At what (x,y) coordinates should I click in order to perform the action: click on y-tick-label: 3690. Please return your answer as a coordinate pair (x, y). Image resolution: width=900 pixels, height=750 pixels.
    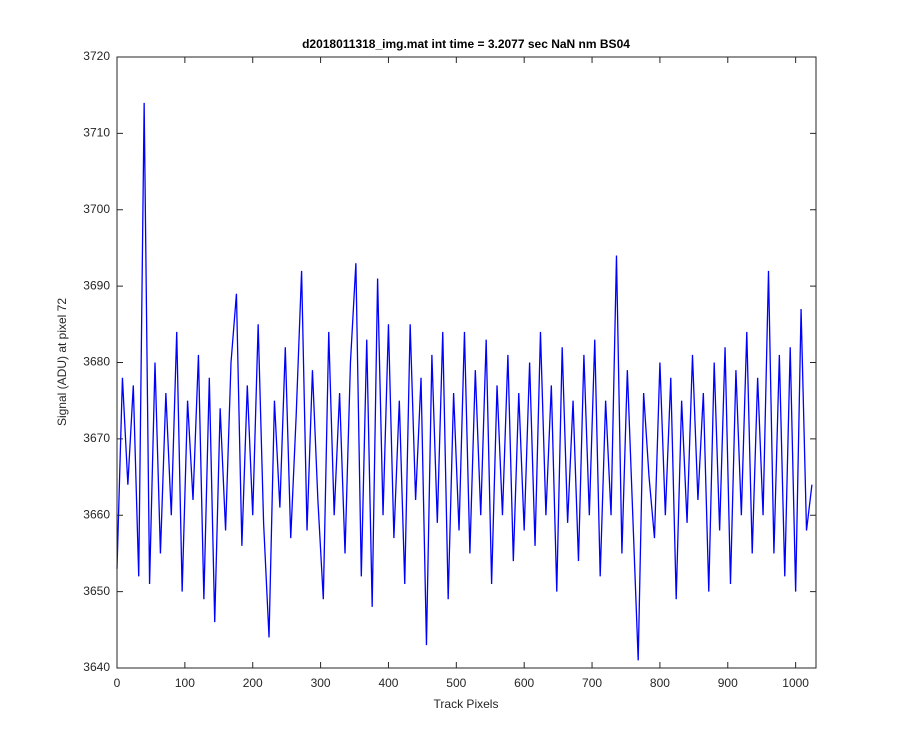
    Looking at the image, I should click on (96, 285).